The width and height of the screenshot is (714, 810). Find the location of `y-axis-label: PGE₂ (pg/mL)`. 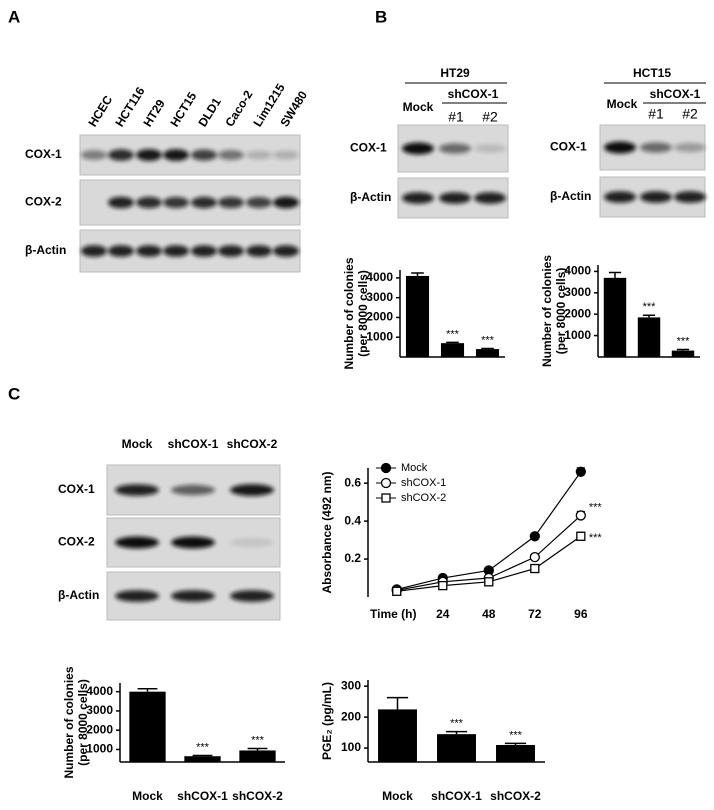

y-axis-label: PGE₂ (pg/mL) is located at coordinates (327, 721).